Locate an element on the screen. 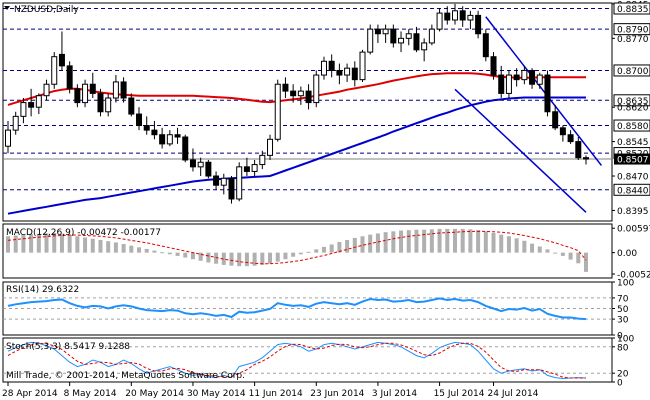 This screenshot has height=400, width=650. rsi-tick-label: 50 is located at coordinates (623, 310).